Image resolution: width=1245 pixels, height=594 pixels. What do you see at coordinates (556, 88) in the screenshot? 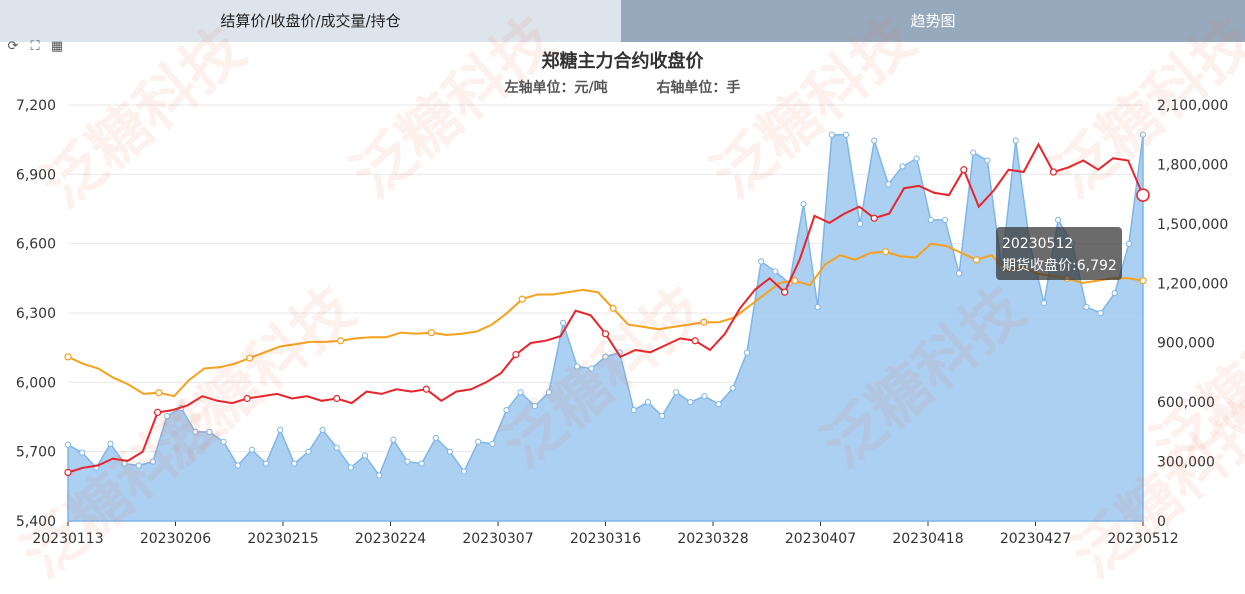
I see `left-axis-unit: 左轴单位：元/吨` at bounding box center [556, 88].